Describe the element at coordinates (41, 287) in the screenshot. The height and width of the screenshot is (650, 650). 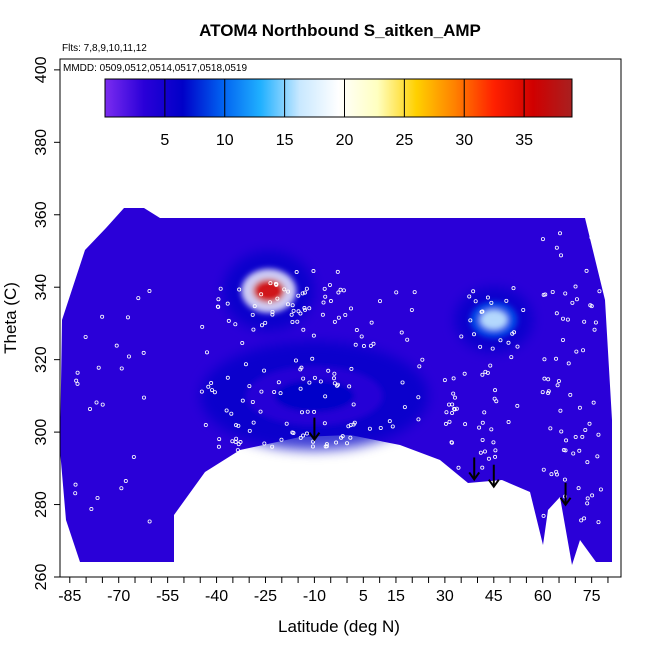
I see `y-tick-label-4: 340` at that location.